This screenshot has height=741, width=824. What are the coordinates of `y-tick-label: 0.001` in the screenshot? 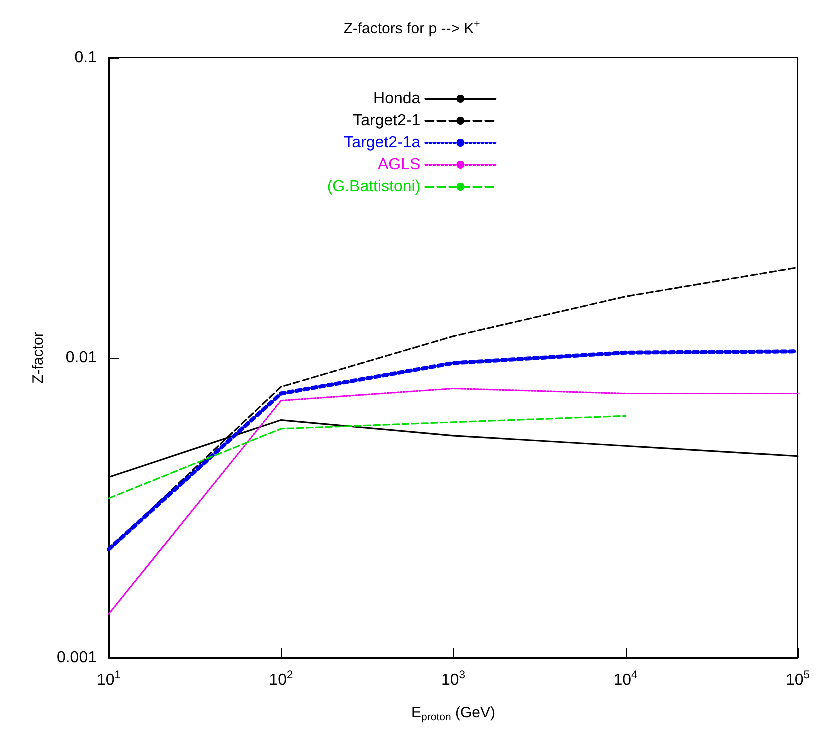 It's located at (77, 658).